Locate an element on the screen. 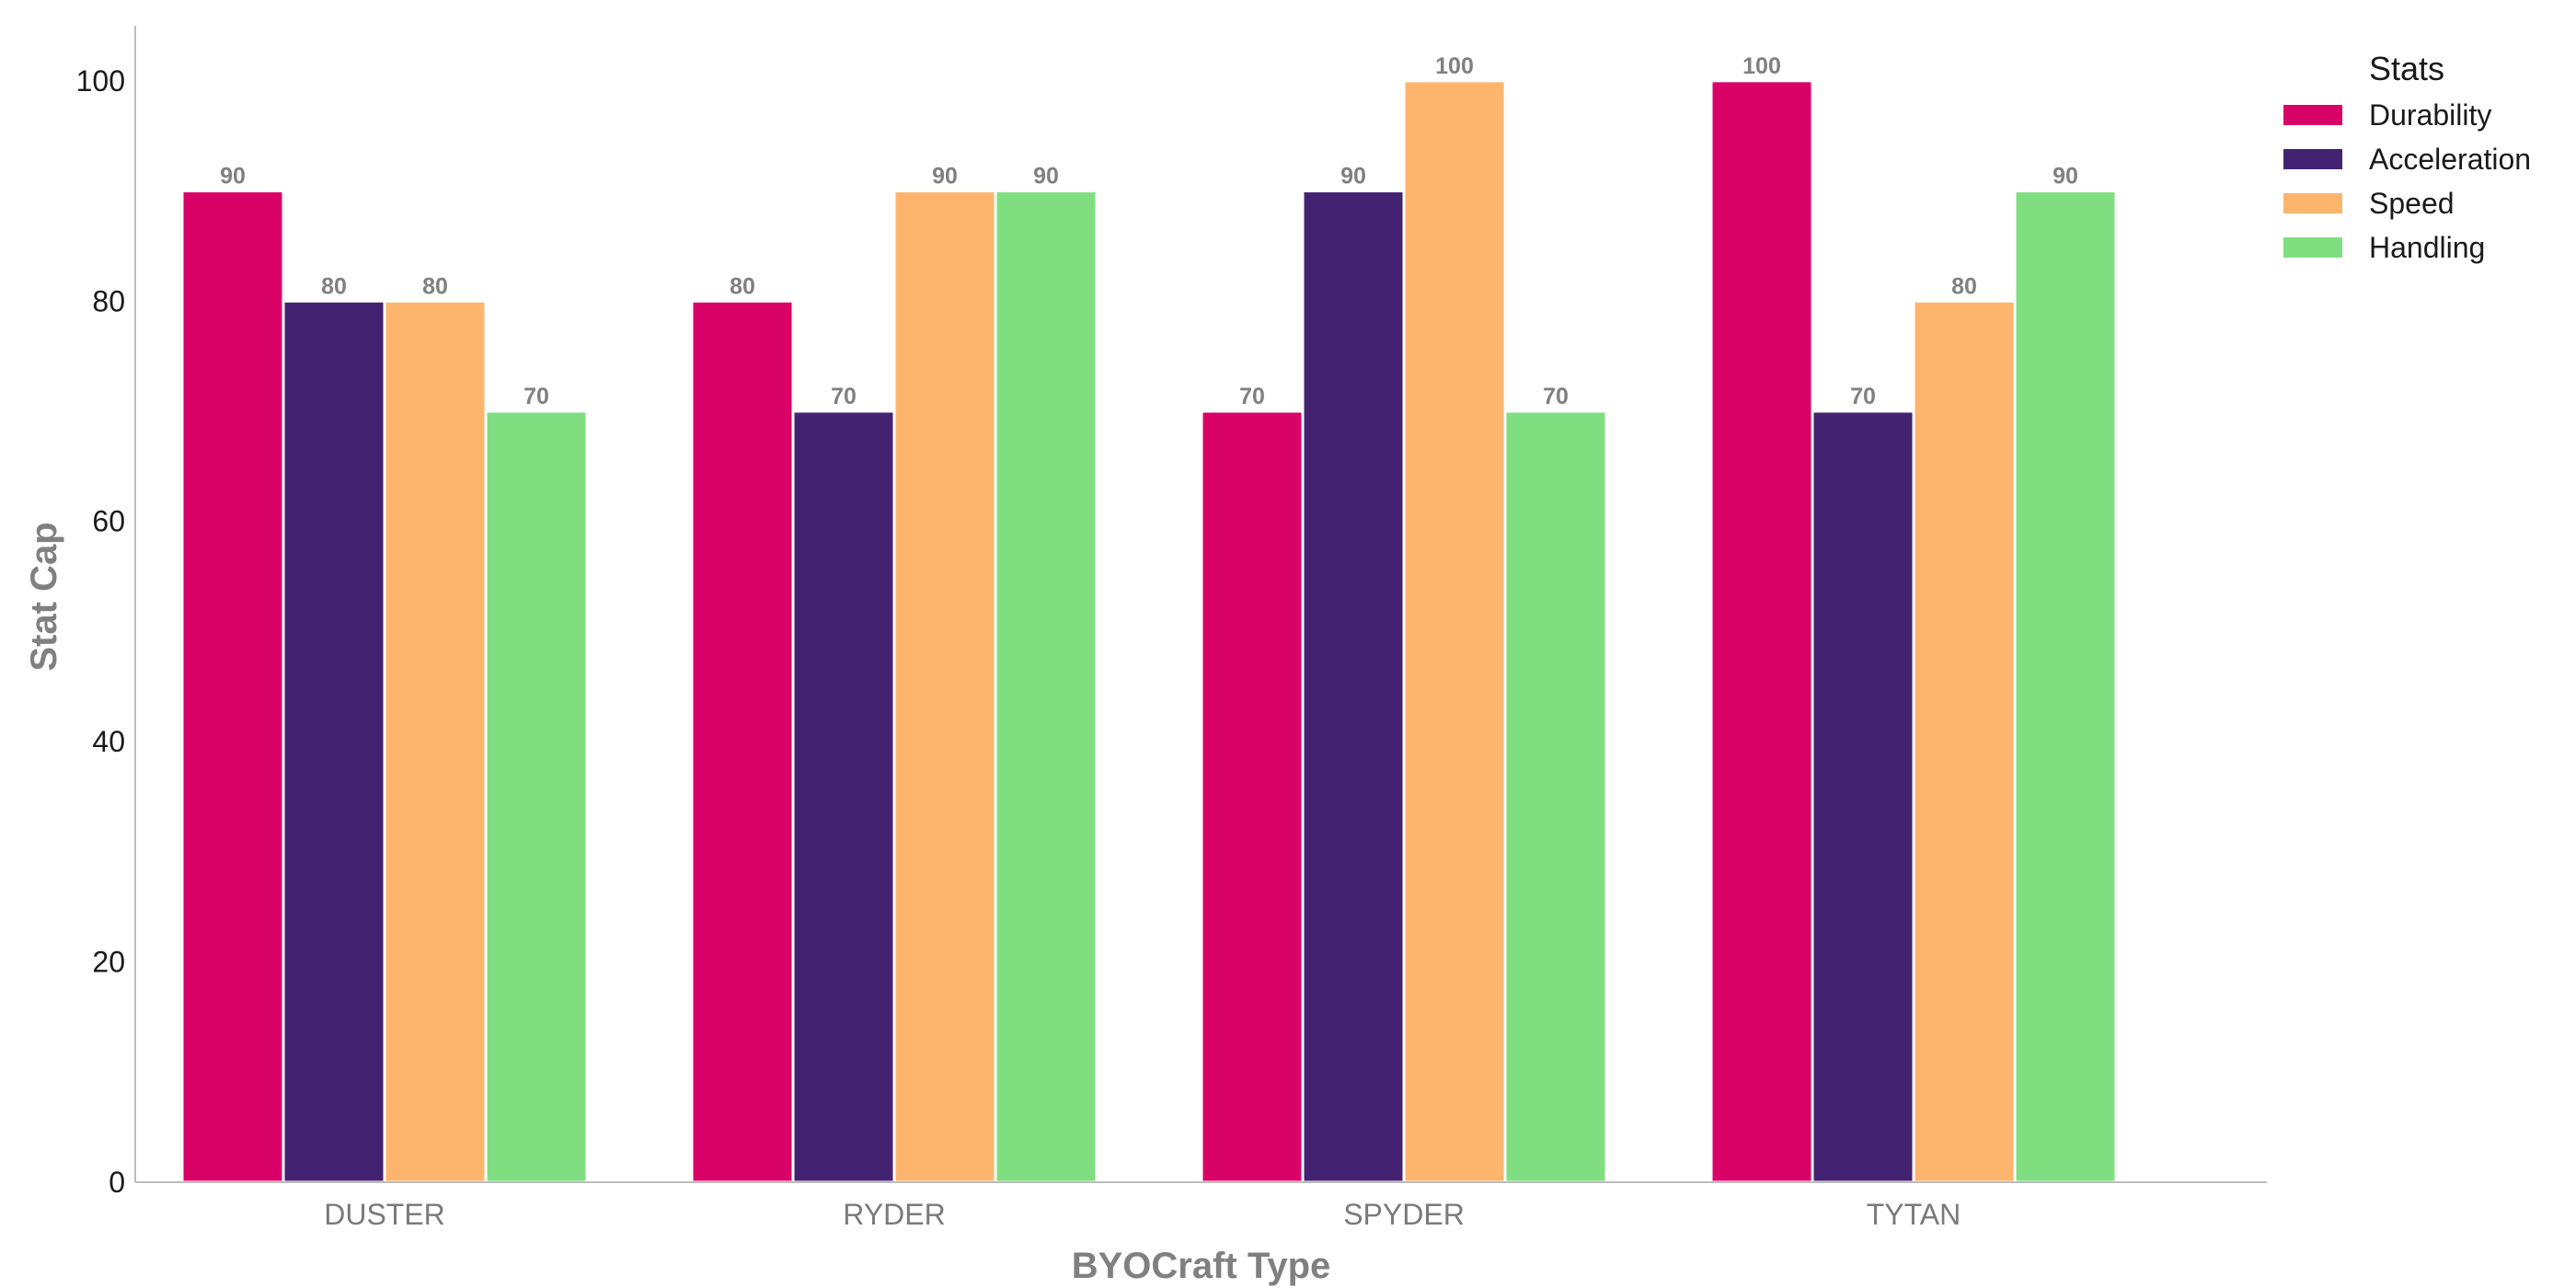  y-tick-label: 0 is located at coordinates (117, 1182).